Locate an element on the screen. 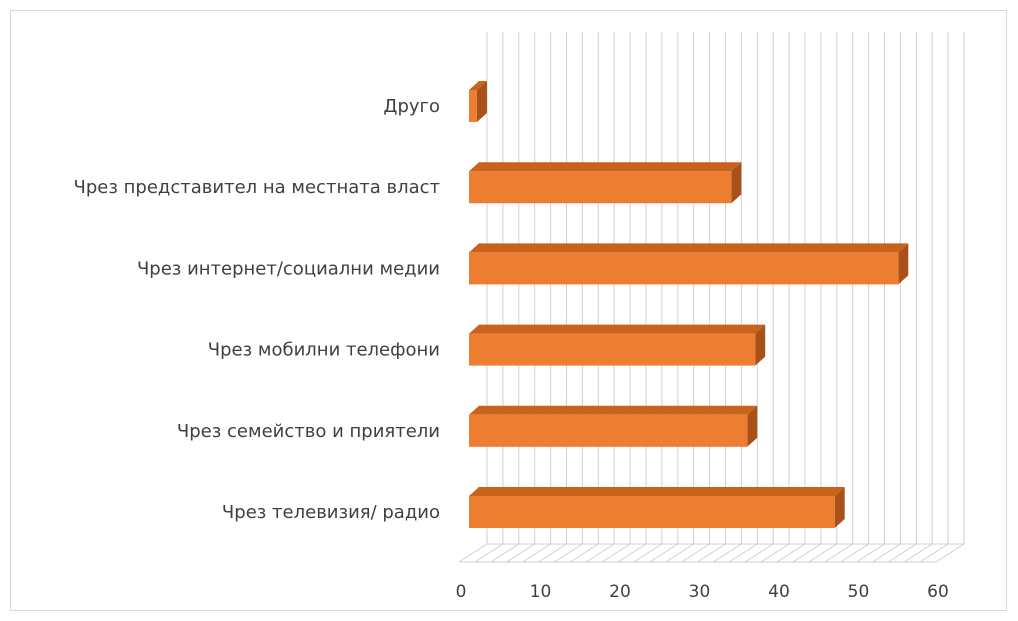  x-tick-label: 0 is located at coordinates (461, 592).